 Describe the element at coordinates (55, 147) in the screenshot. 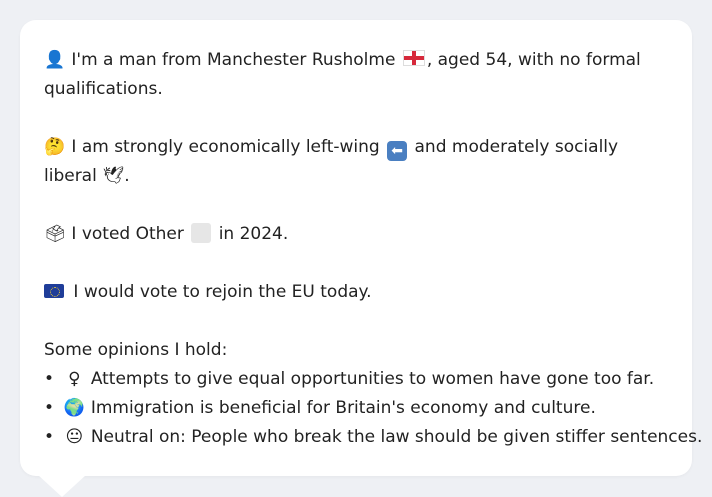

I see `thinking-face-icon: 🤔` at that location.